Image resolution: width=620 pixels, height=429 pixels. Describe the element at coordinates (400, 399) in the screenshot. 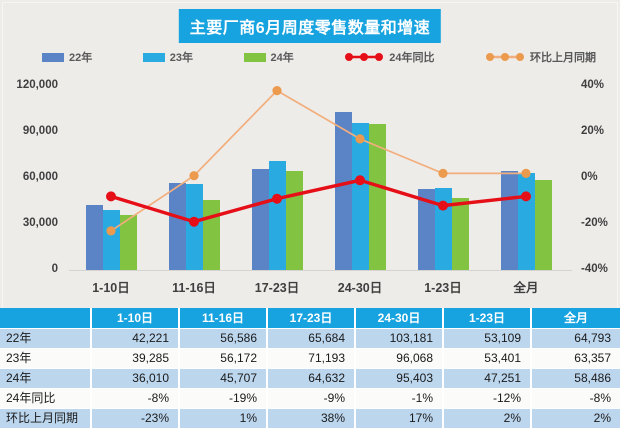

I see `table-cell-r3-c3: -1%` at that location.